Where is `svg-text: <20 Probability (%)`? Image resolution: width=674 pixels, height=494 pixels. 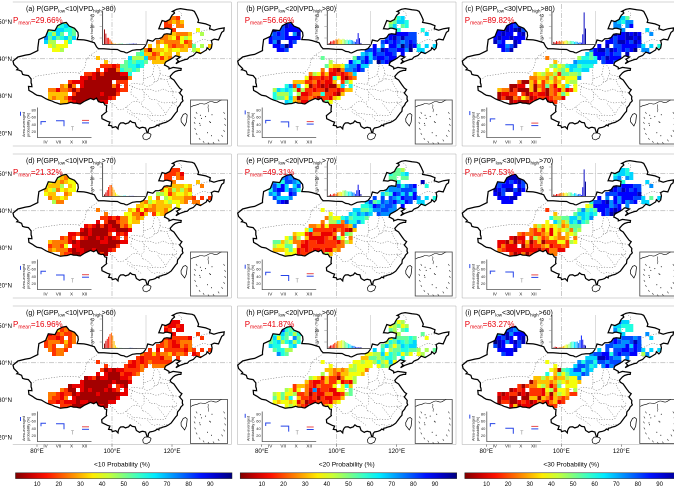
svg-text: <20 Probability (%) is located at coordinates (347, 465).